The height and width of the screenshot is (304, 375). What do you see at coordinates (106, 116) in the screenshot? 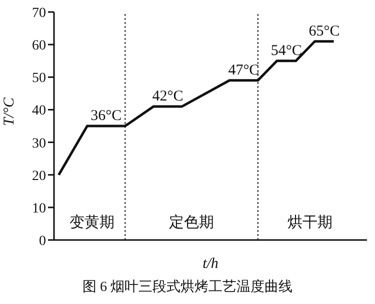
I see `annotation: 36°C` at bounding box center [106, 116].